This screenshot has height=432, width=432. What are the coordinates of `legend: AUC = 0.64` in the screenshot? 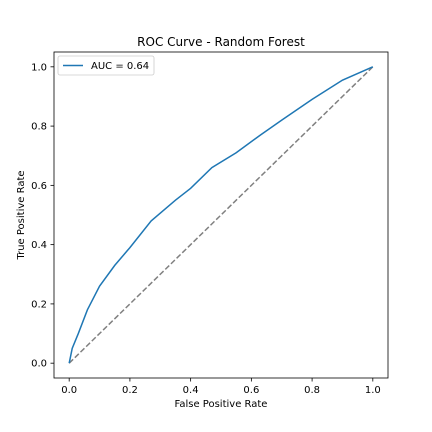 It's located at (106, 65).